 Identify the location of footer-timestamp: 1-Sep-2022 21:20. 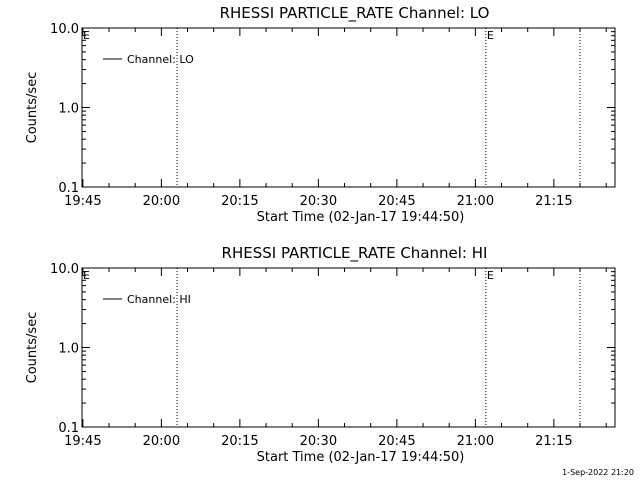
(598, 472).